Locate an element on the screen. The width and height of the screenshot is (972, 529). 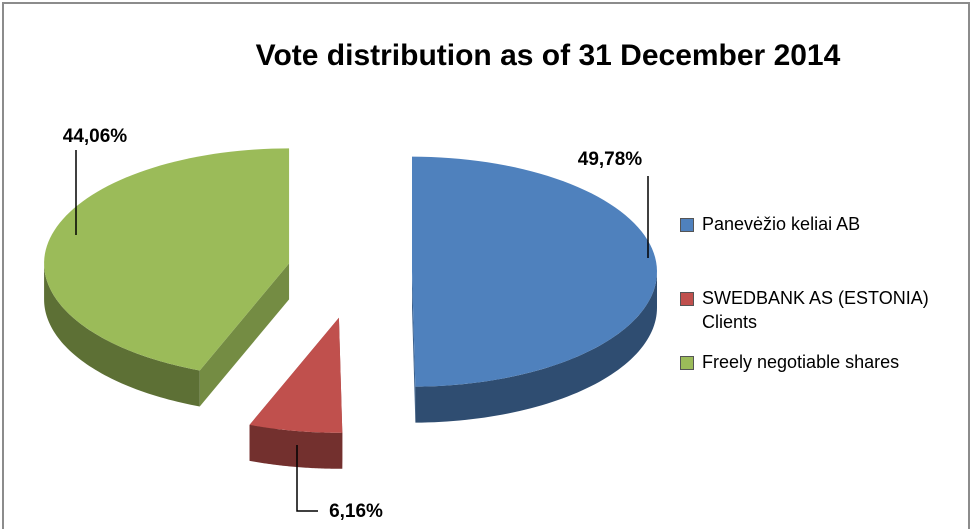
legend-item: Freely negotiable shares is located at coordinates (811, 362).